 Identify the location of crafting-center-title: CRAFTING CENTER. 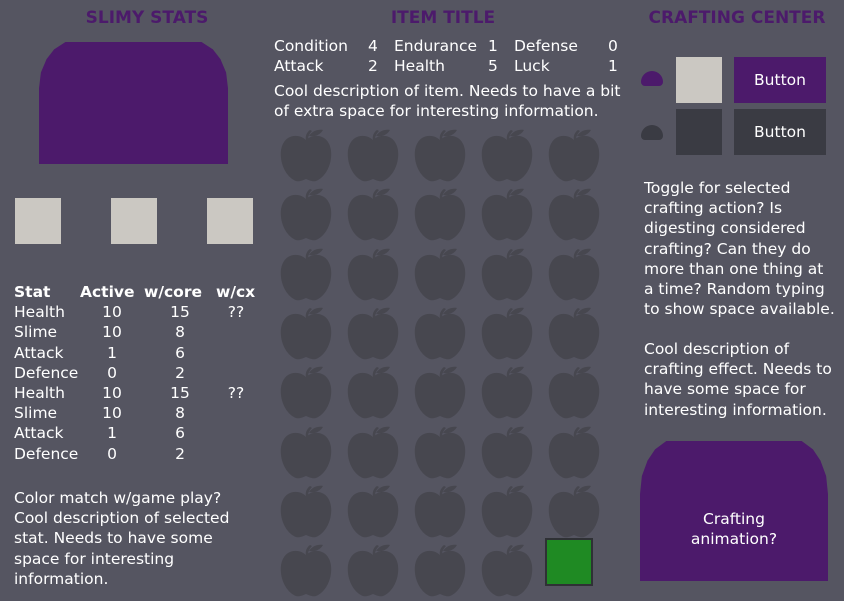
(737, 18).